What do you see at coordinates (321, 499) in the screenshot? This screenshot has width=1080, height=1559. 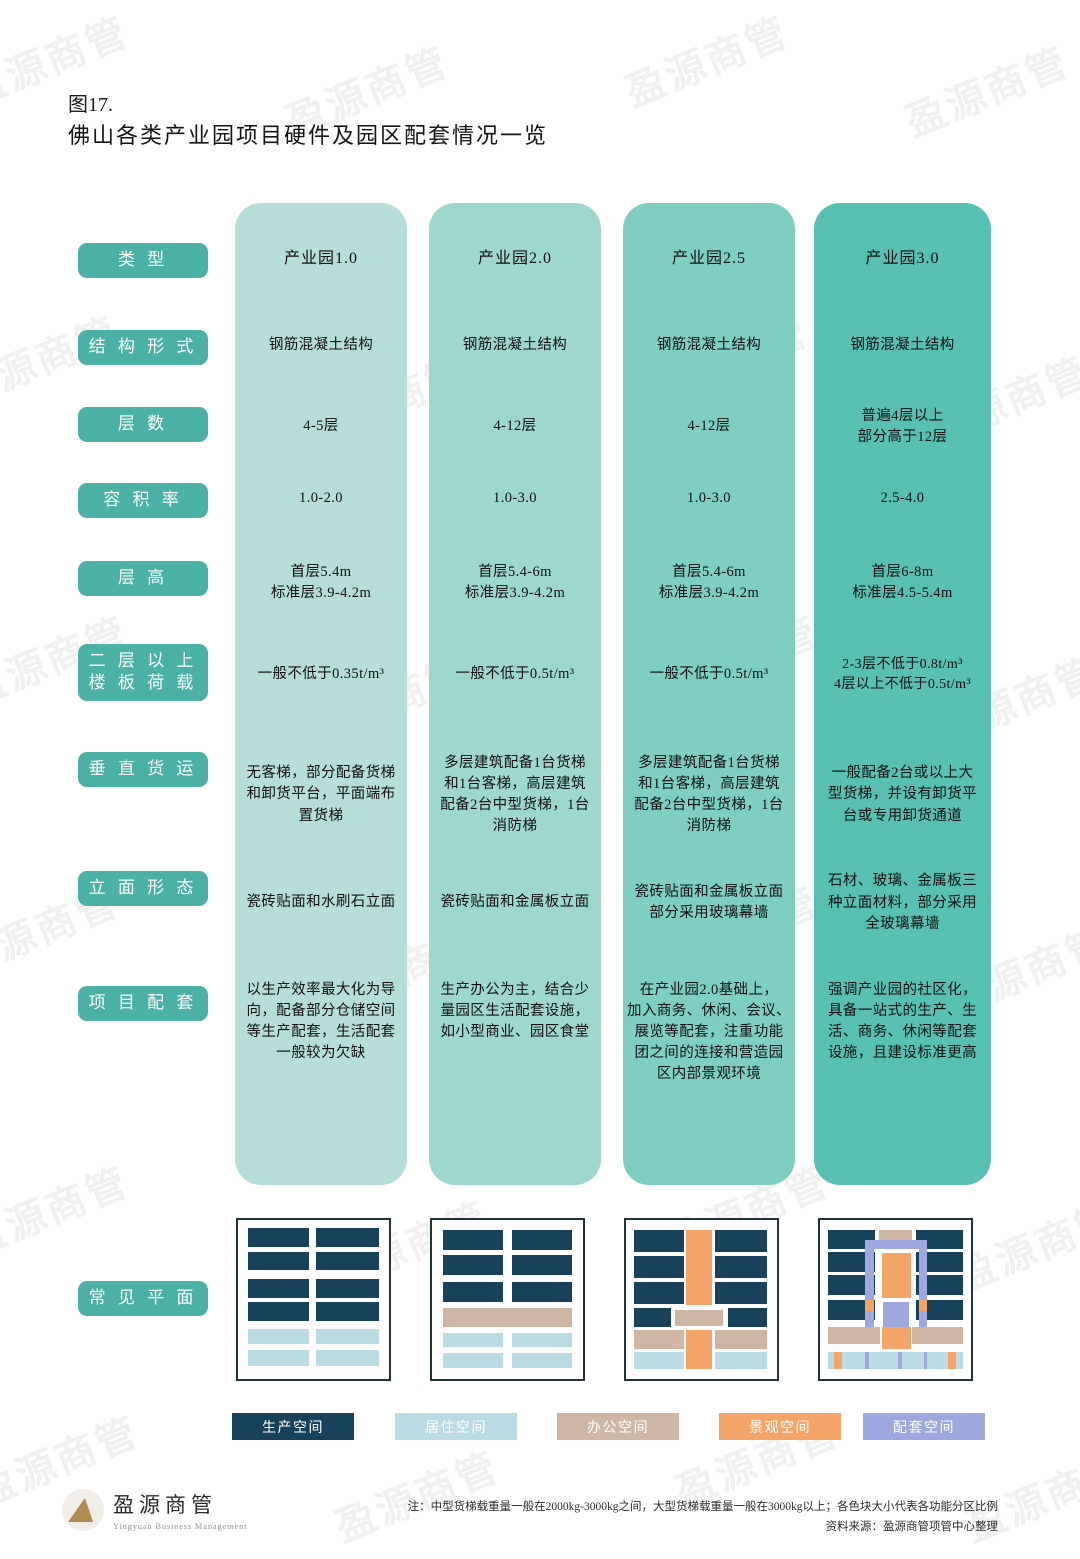 I see `cell-far-col1: 1.0-2.0` at bounding box center [321, 499].